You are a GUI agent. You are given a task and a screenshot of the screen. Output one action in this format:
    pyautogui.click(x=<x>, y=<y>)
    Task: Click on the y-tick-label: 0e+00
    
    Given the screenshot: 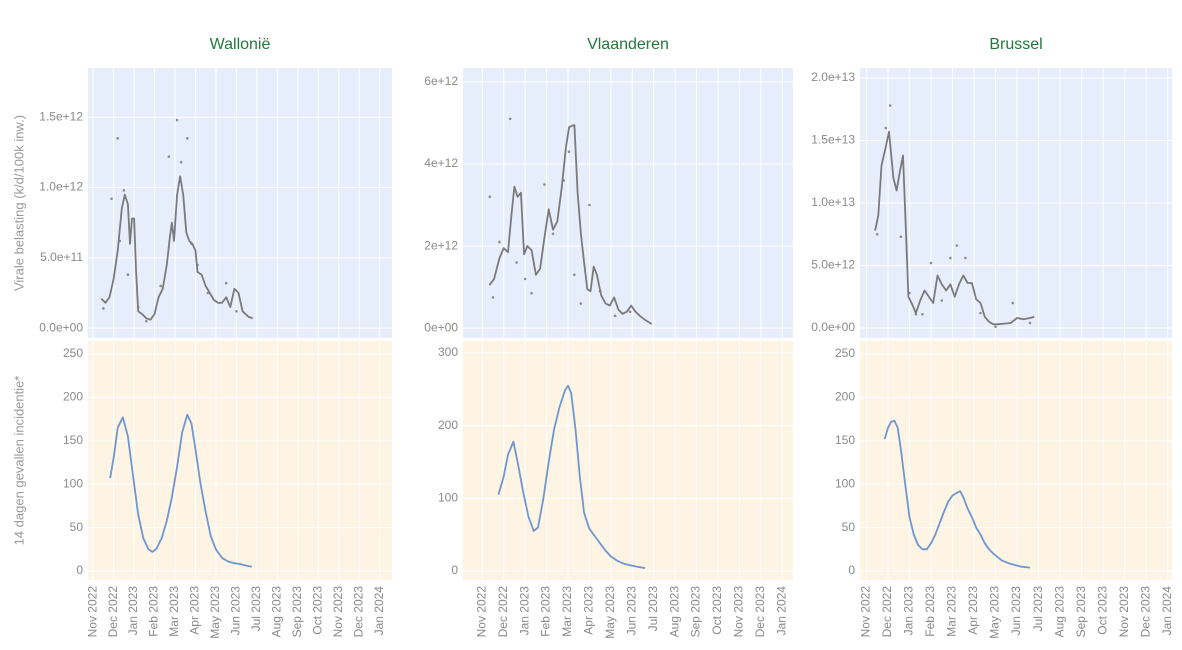 What is the action you would take?
    pyautogui.click(x=441, y=327)
    